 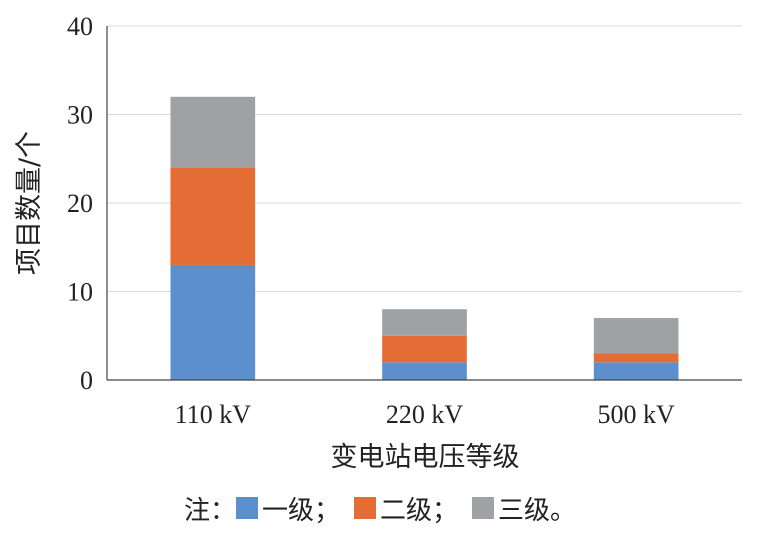 What do you see at coordinates (80, 292) in the screenshot?
I see `y-tick-label: 10` at bounding box center [80, 292].